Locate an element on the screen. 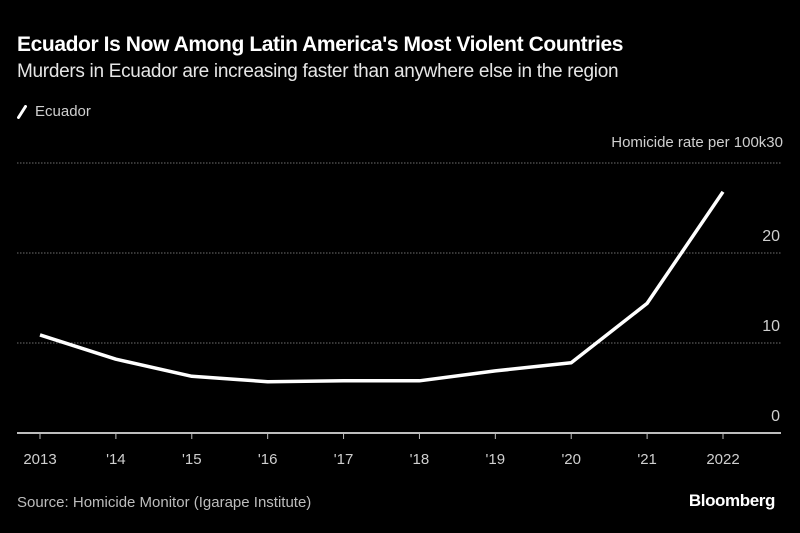 Image resolution: width=800 pixels, height=533 pixels. y-tick-label: 10 is located at coordinates (771, 326).